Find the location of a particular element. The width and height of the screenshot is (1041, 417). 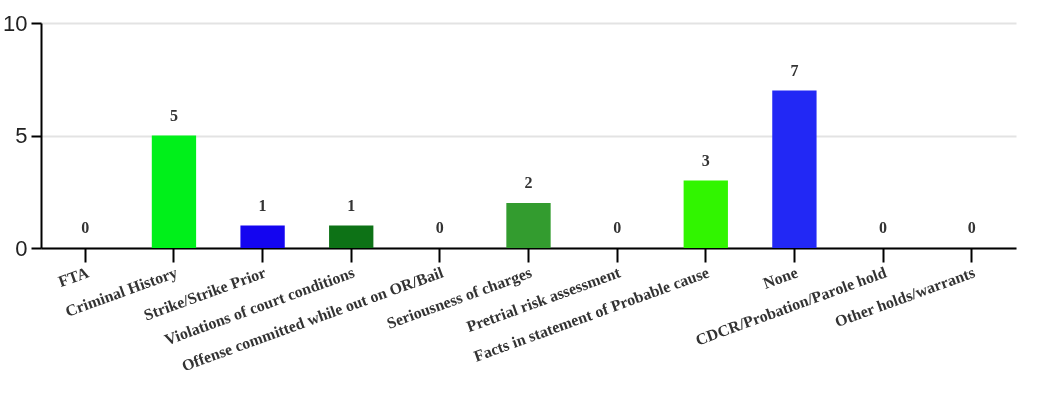

y-tick-label: 10 is located at coordinates (15, 23).